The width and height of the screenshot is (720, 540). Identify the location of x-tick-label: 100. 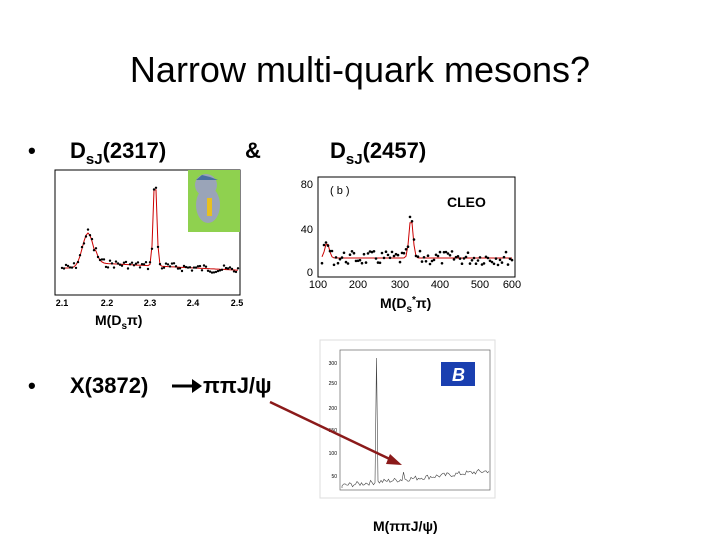
(318, 285).